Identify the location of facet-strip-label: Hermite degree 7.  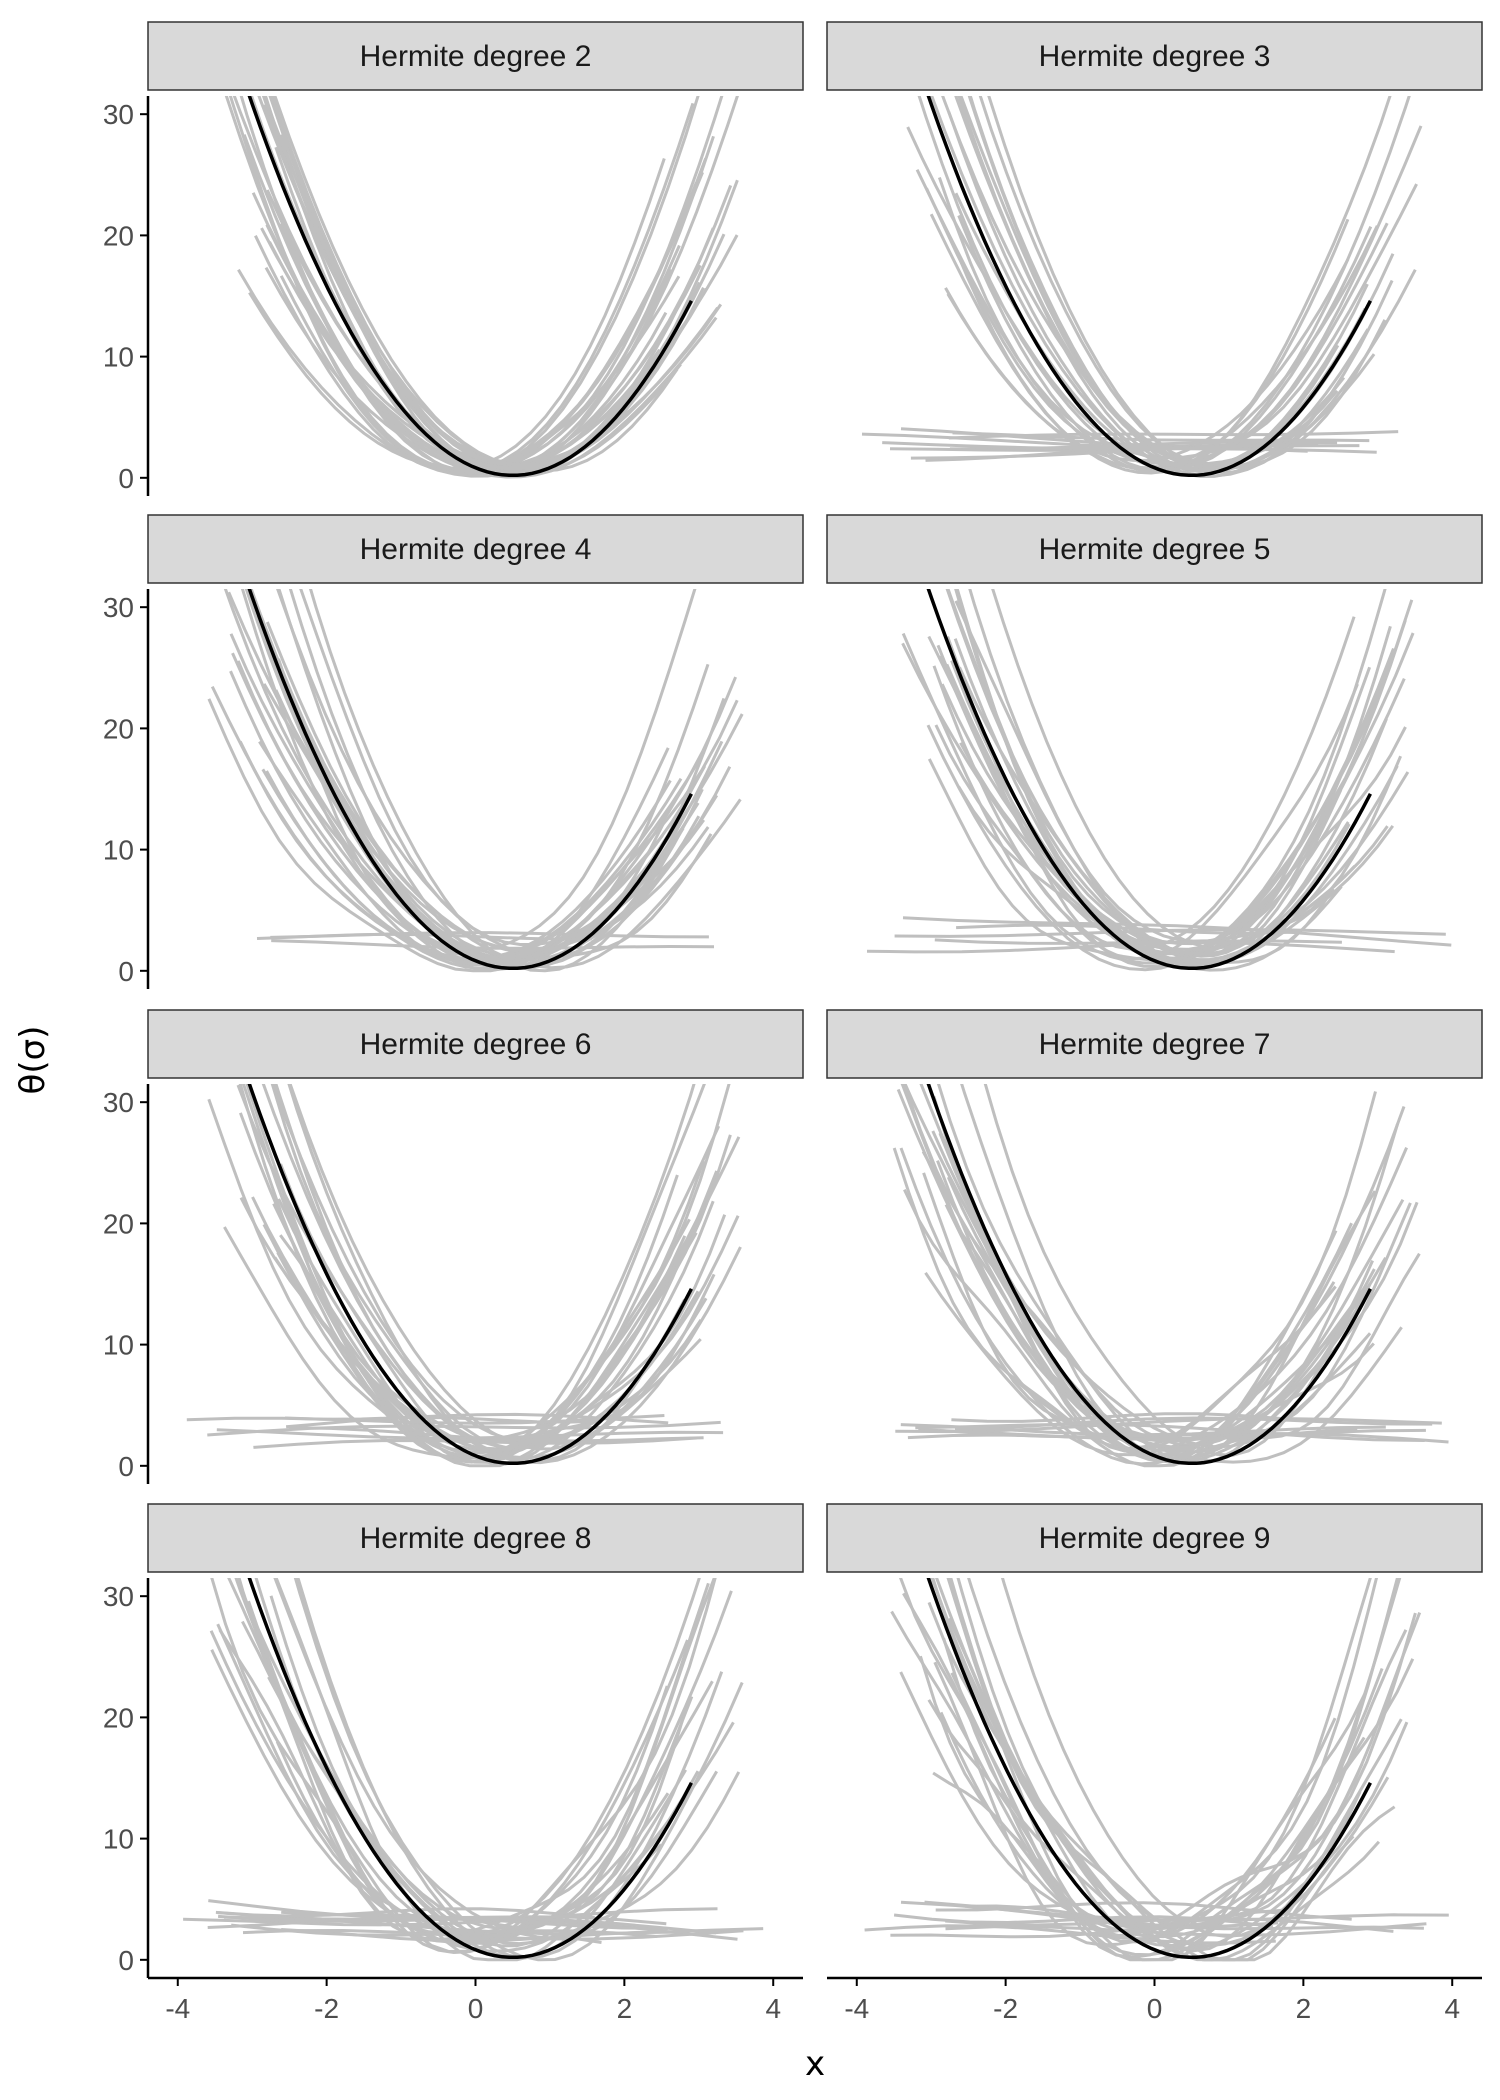
(1155, 1044).